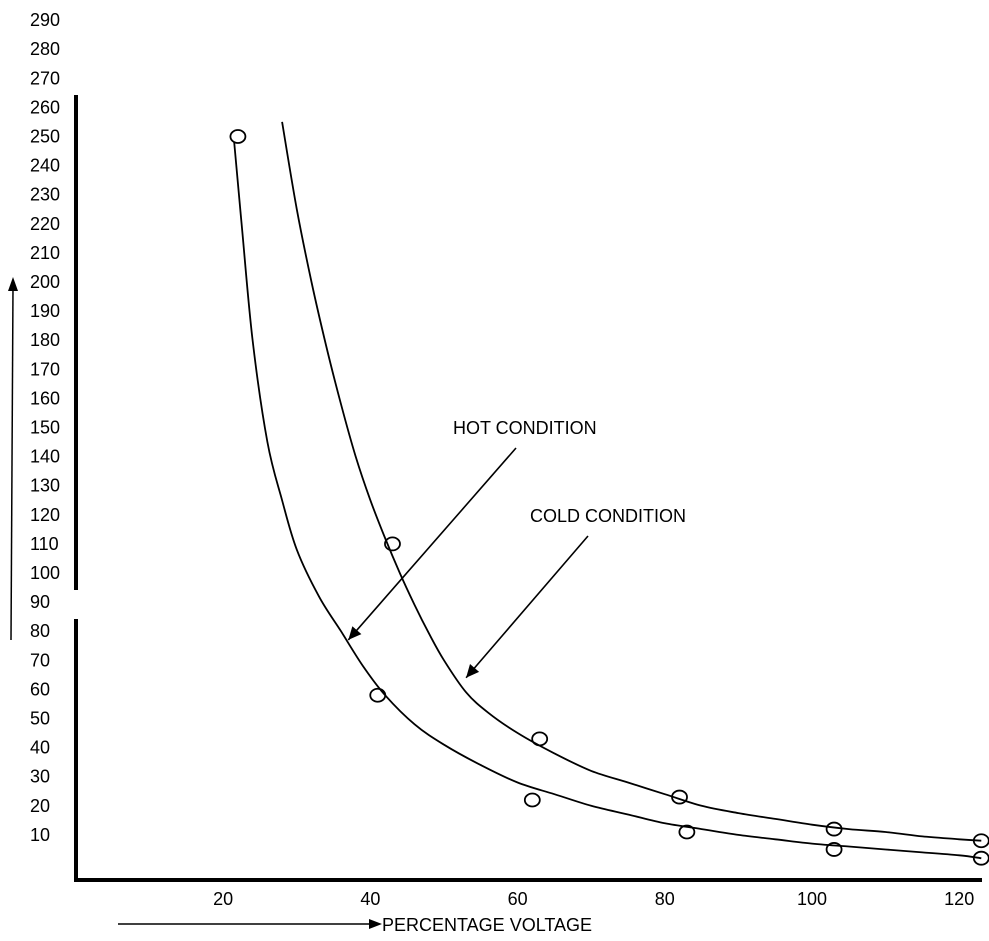 The image size is (989, 941). I want to click on hot-condition-label: HOT CONDITION, so click(525, 428).